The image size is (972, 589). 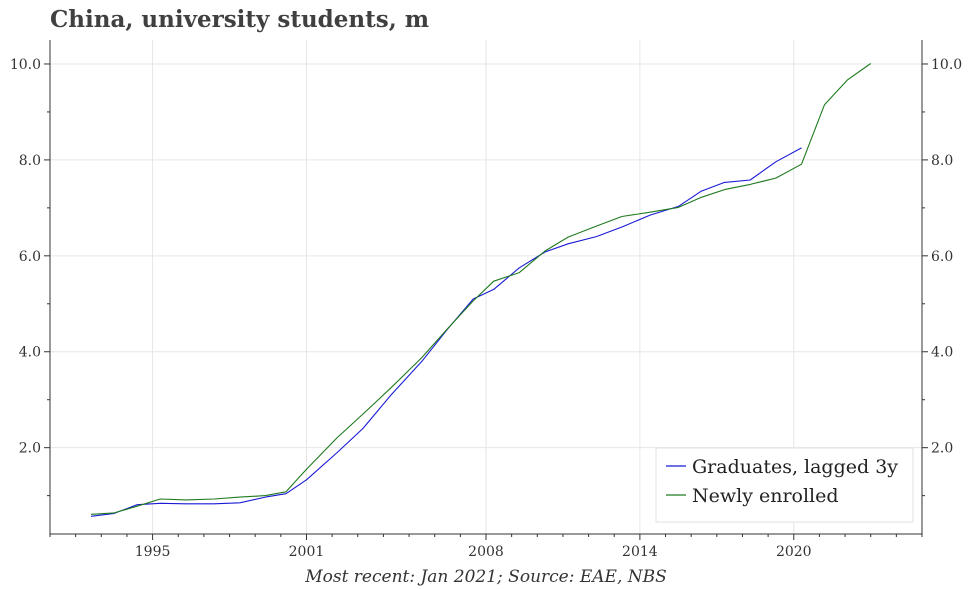 I want to click on y-tick-label-right: 8.0, so click(x=942, y=161).